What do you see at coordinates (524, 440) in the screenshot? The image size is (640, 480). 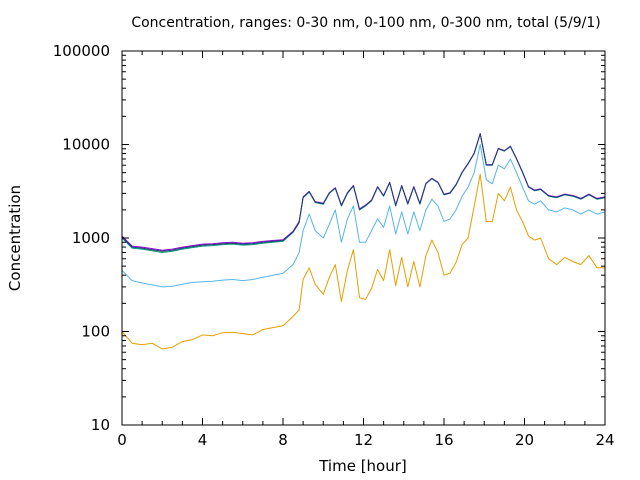 I see `x-tick-label: 20` at bounding box center [524, 440].